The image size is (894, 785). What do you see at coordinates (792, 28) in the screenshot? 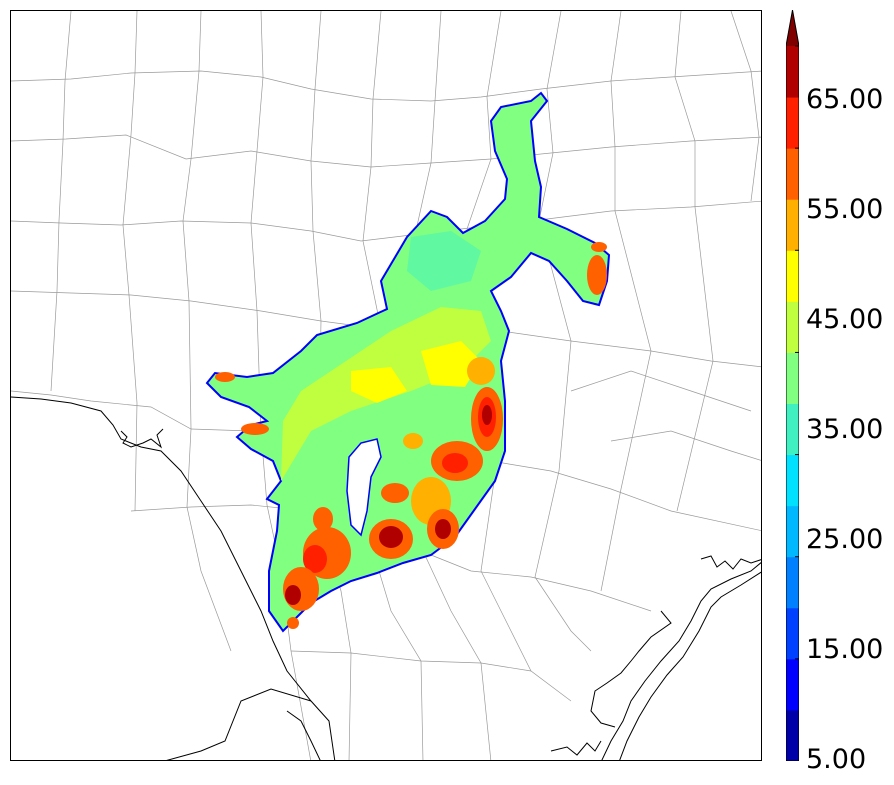
I see `colorbar-extend-arrow` at bounding box center [792, 28].